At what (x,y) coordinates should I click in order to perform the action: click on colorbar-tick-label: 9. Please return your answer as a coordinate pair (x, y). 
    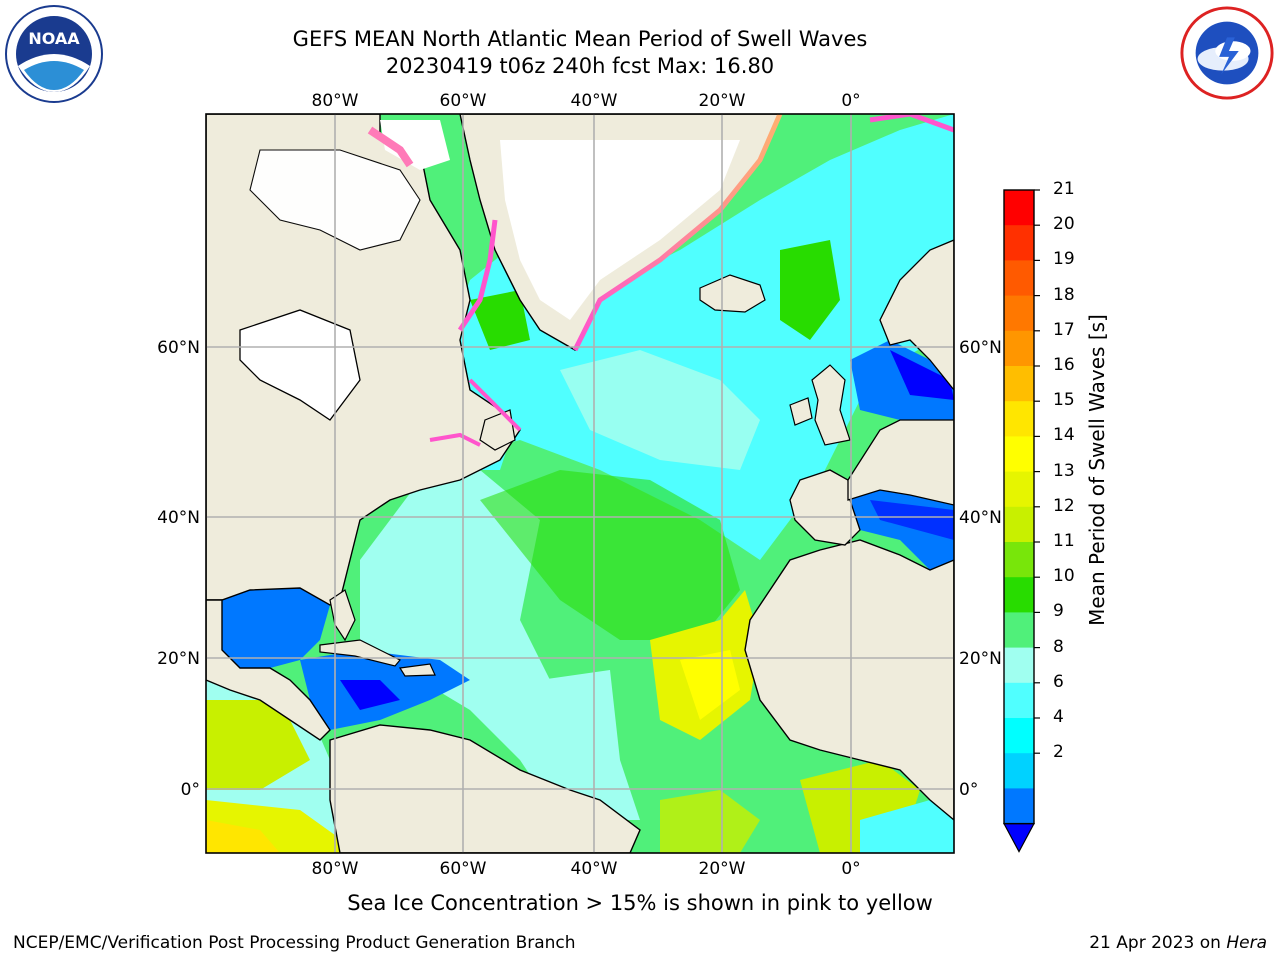
    Looking at the image, I should click on (1058, 611).